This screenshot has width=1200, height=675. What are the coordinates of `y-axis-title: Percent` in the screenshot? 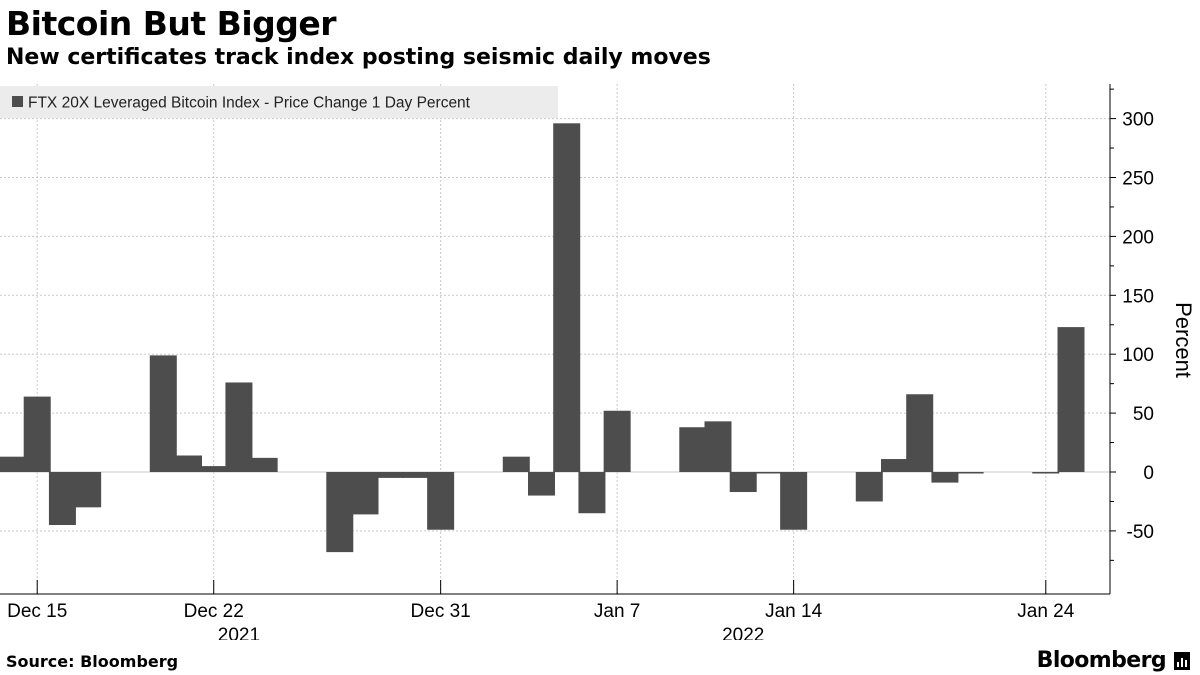 It's located at (1183, 340).